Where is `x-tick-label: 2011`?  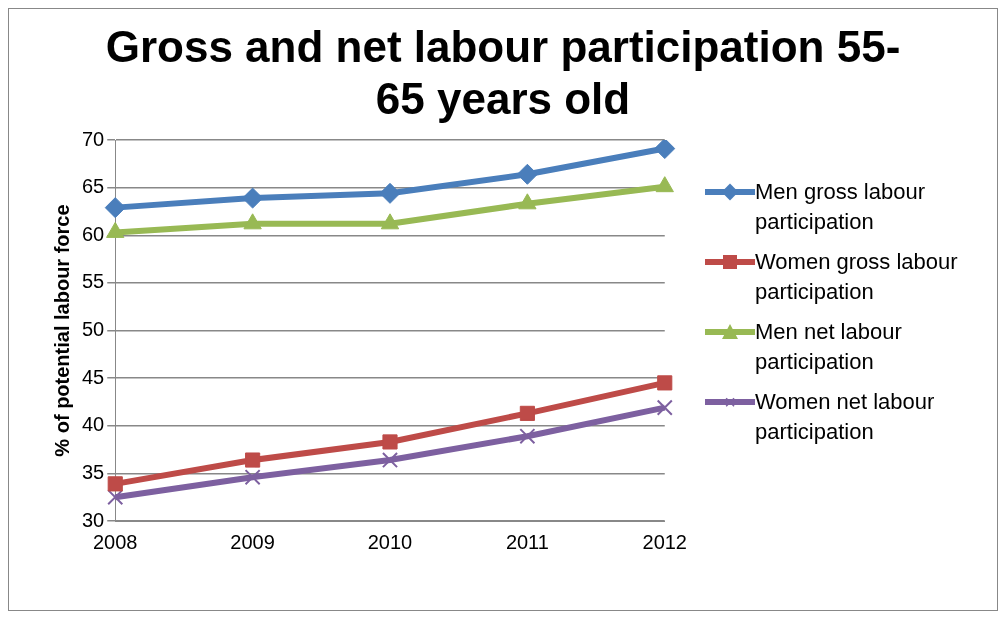
x-tick-label: 2011 is located at coordinates (527, 541).